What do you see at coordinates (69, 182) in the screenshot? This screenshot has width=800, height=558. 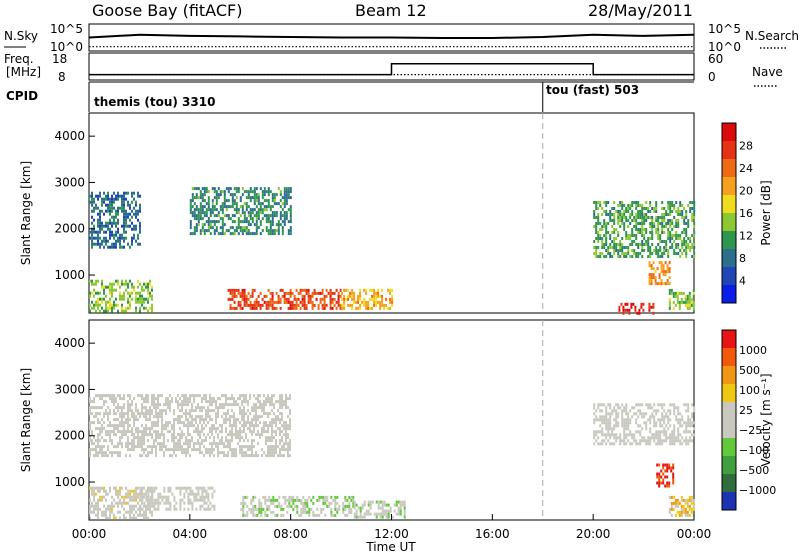 I see `range-tick-label: 3000` at bounding box center [69, 182].